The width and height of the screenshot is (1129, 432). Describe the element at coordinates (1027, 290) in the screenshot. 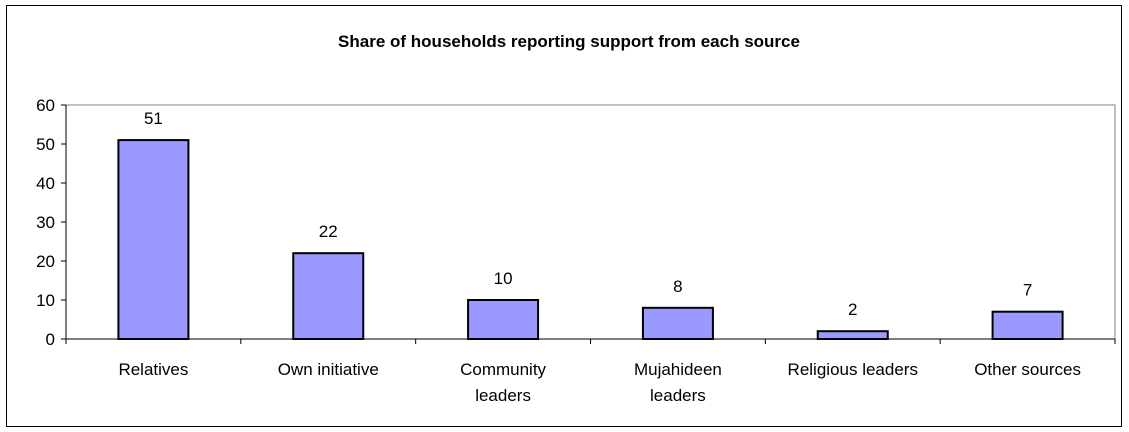

I see `data-label: 7` at that location.